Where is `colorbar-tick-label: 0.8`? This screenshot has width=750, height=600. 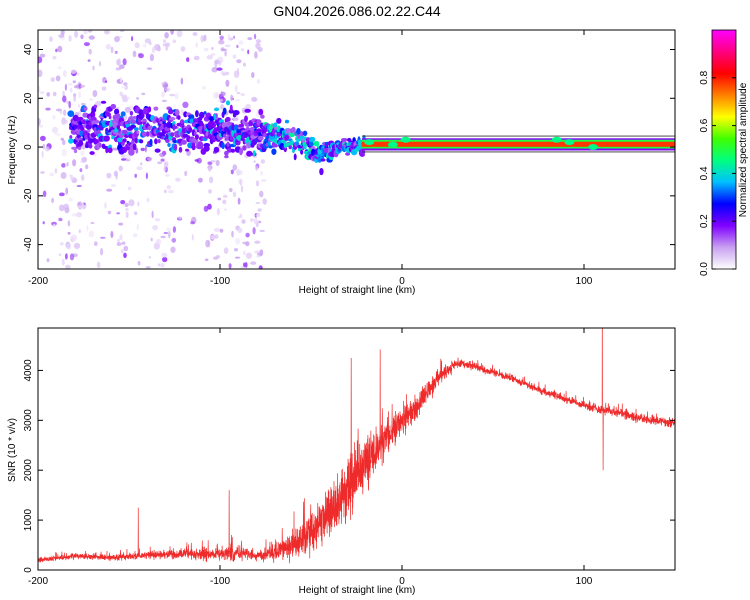 colorbar-tick-label: 0.8 is located at coordinates (704, 77).